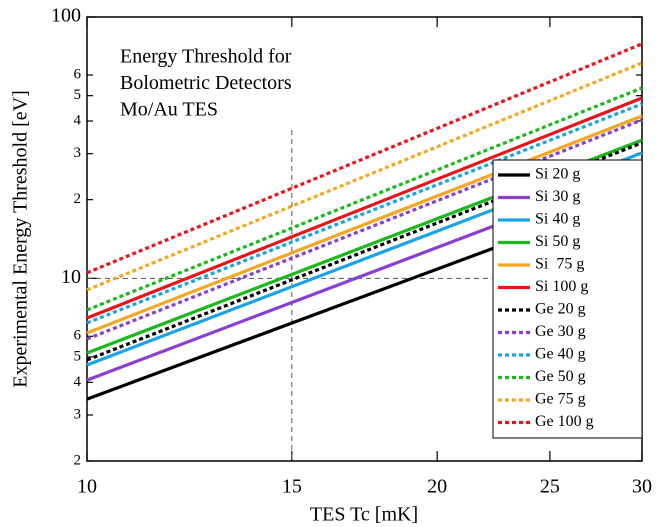  Describe the element at coordinates (559, 264) in the screenshot. I see `legend-label: Si 75 g` at that location.